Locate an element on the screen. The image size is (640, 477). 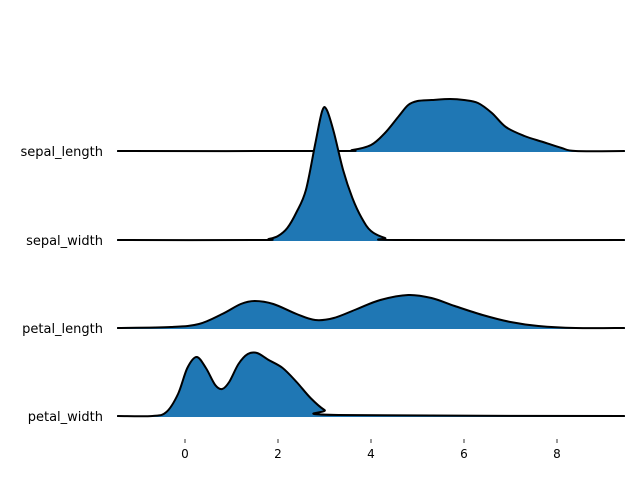
x-tick-label: 2 is located at coordinates (278, 454).